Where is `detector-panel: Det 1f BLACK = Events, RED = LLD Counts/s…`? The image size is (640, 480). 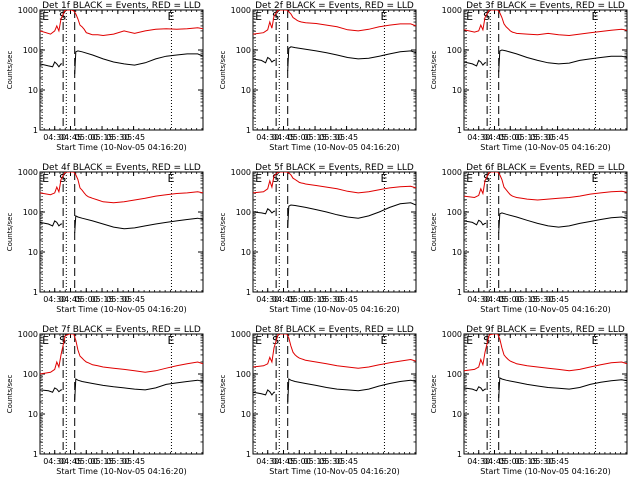
detector-panel: Det 1f BLACK = Events, RED = LLD Counts/s… is located at coordinates (105, 76).